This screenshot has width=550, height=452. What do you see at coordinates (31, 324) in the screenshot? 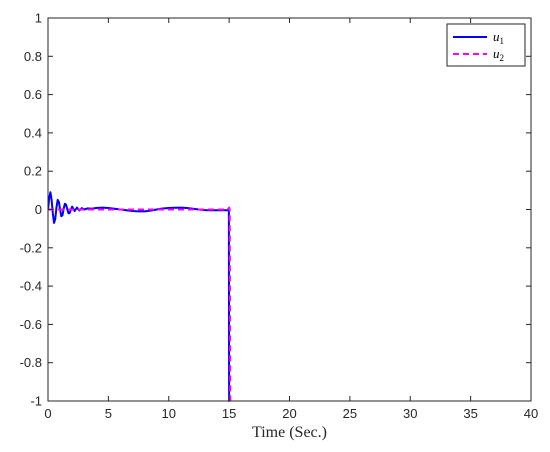
I see `y-tick-label: -0.6` at bounding box center [31, 324].